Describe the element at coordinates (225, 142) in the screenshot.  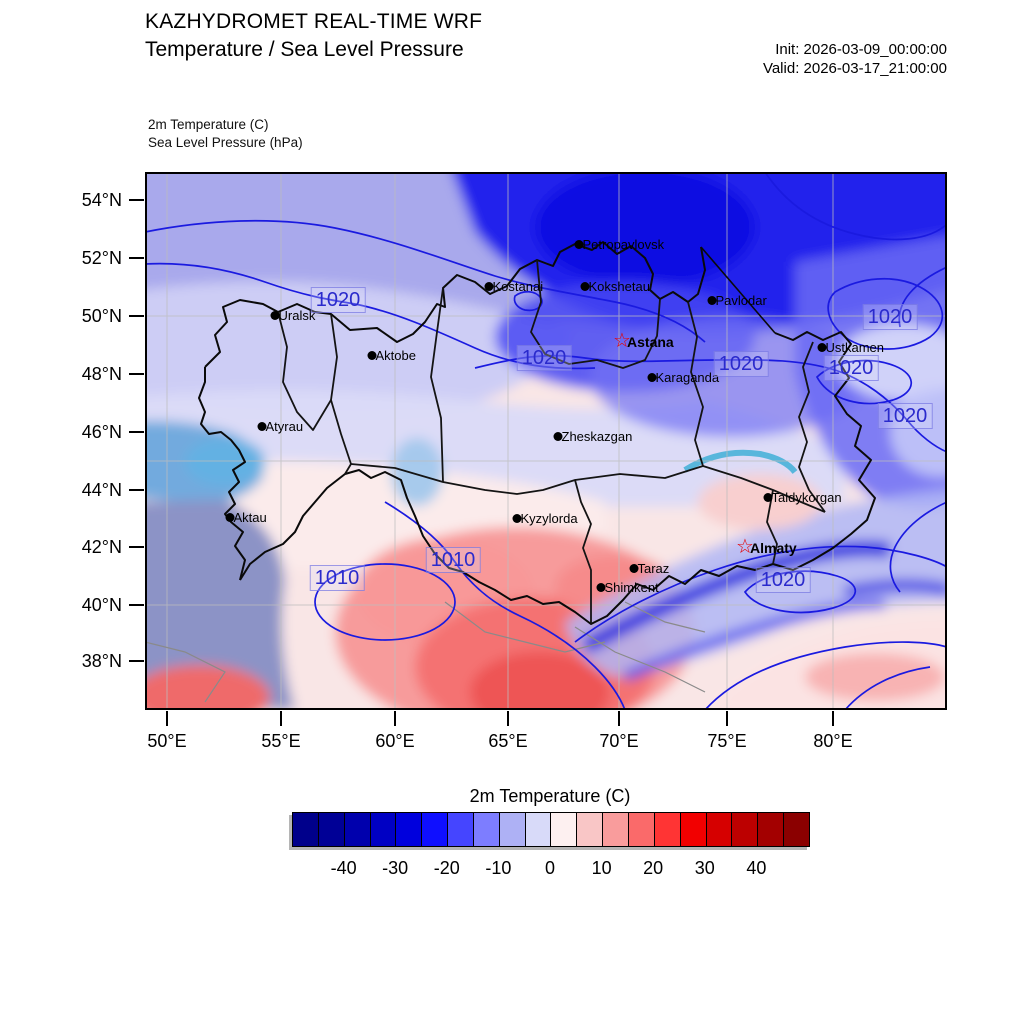
I see `layer-label-pressure: Sea Level Pressure (hPa)` at that location.